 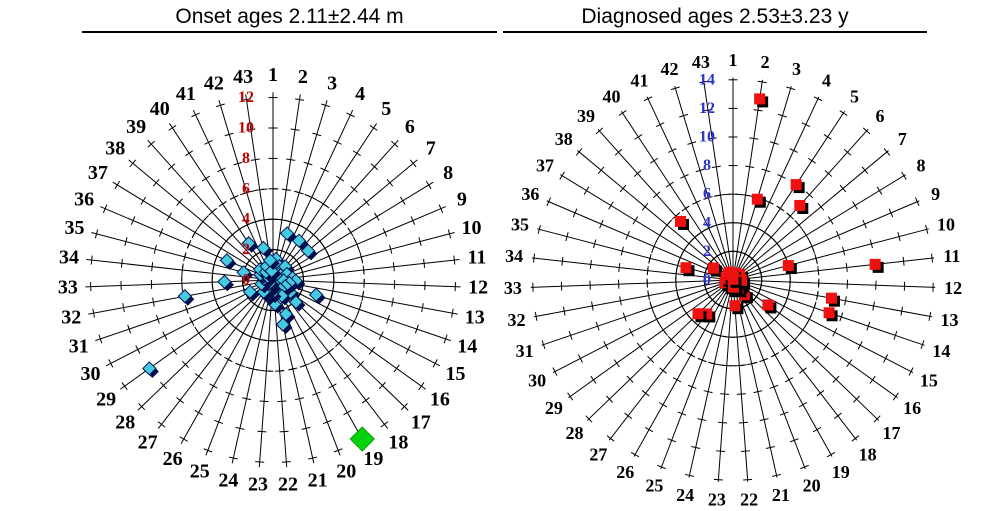 I want to click on spoke-label: 24, so click(x=685, y=495).